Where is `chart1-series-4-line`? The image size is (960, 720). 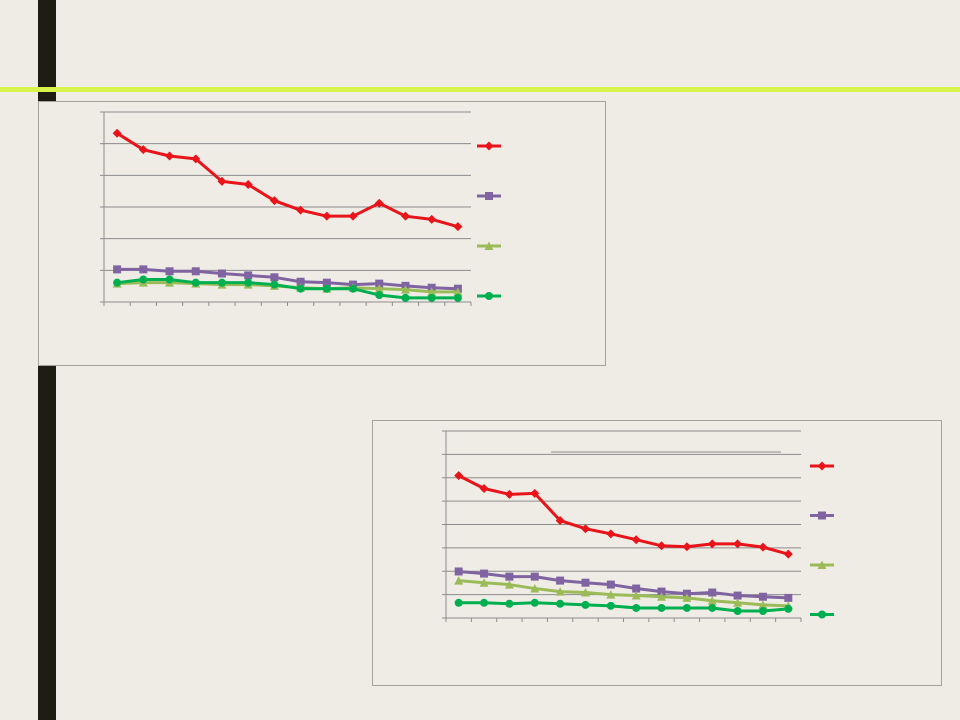 chart1-series-4-line is located at coordinates (287, 289).